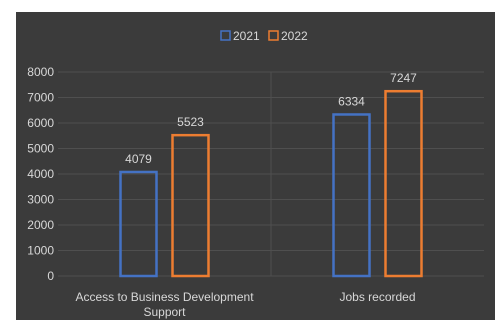  Describe the element at coordinates (40, 225) in the screenshot. I see `y-tick-label: 2000` at that location.